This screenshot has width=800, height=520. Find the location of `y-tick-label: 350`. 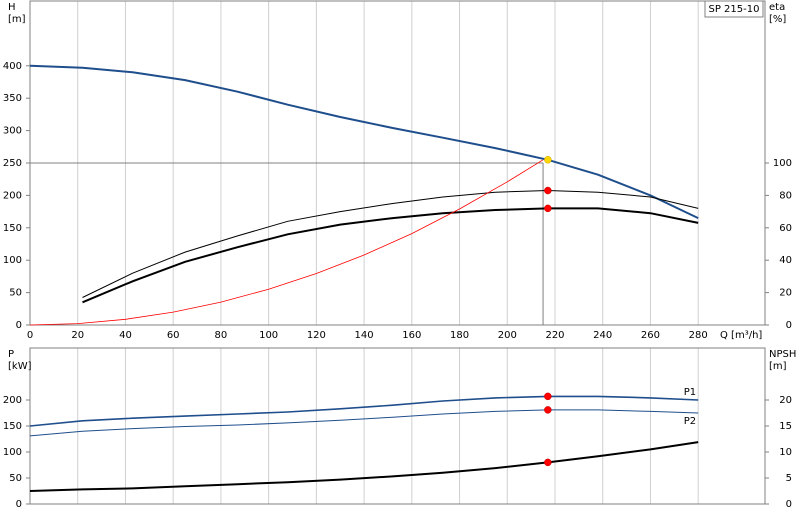

y-tick-label: 350 is located at coordinates (12, 98).